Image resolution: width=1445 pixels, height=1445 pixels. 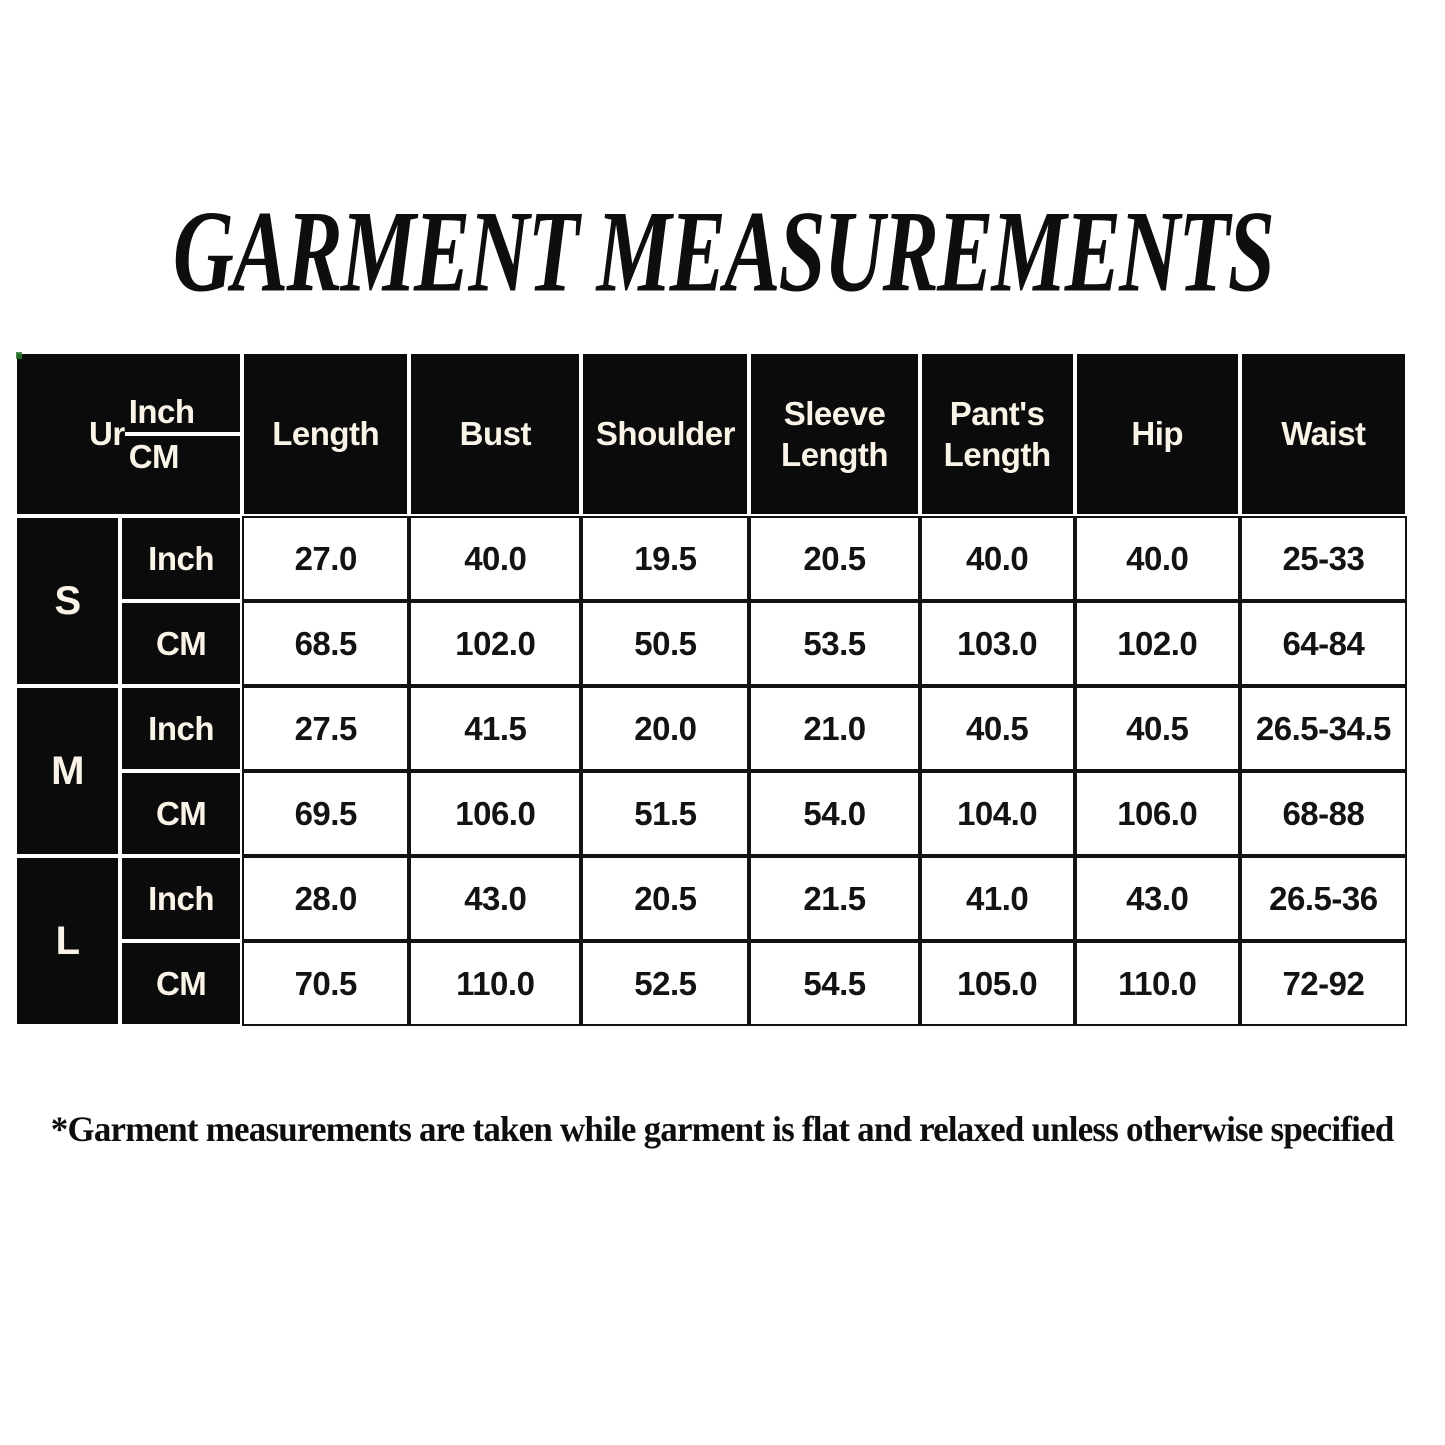 I want to click on measurement-cell: 27.5, so click(x=326, y=728).